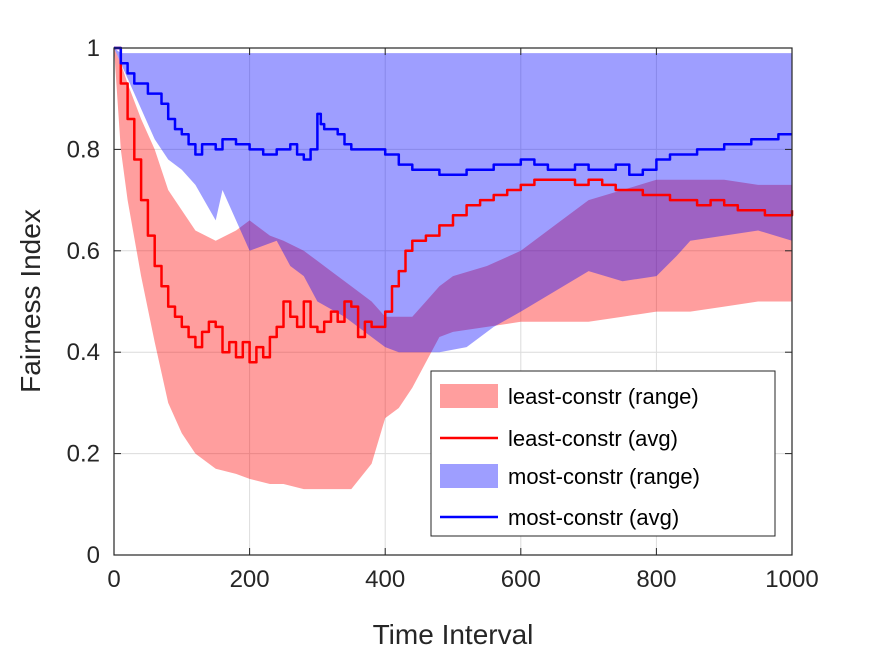  What do you see at coordinates (469, 396) in the screenshot?
I see `legend-swatch-least-range` at bounding box center [469, 396].